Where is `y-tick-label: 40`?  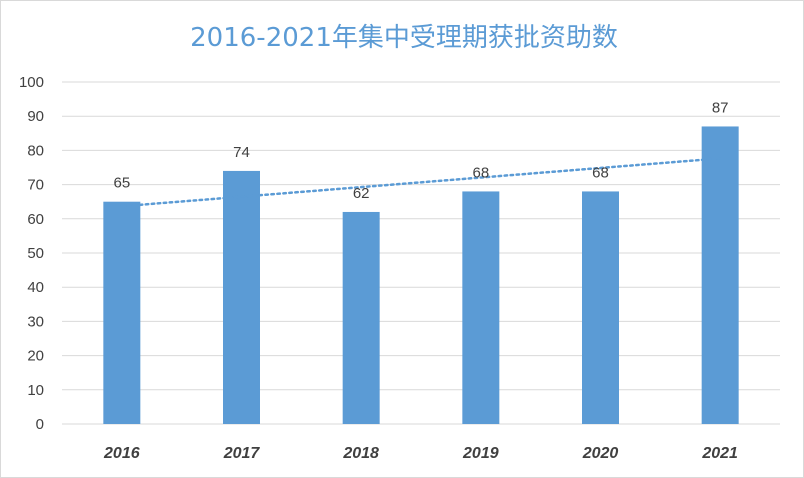
y-tick-label: 40 is located at coordinates (35, 287).